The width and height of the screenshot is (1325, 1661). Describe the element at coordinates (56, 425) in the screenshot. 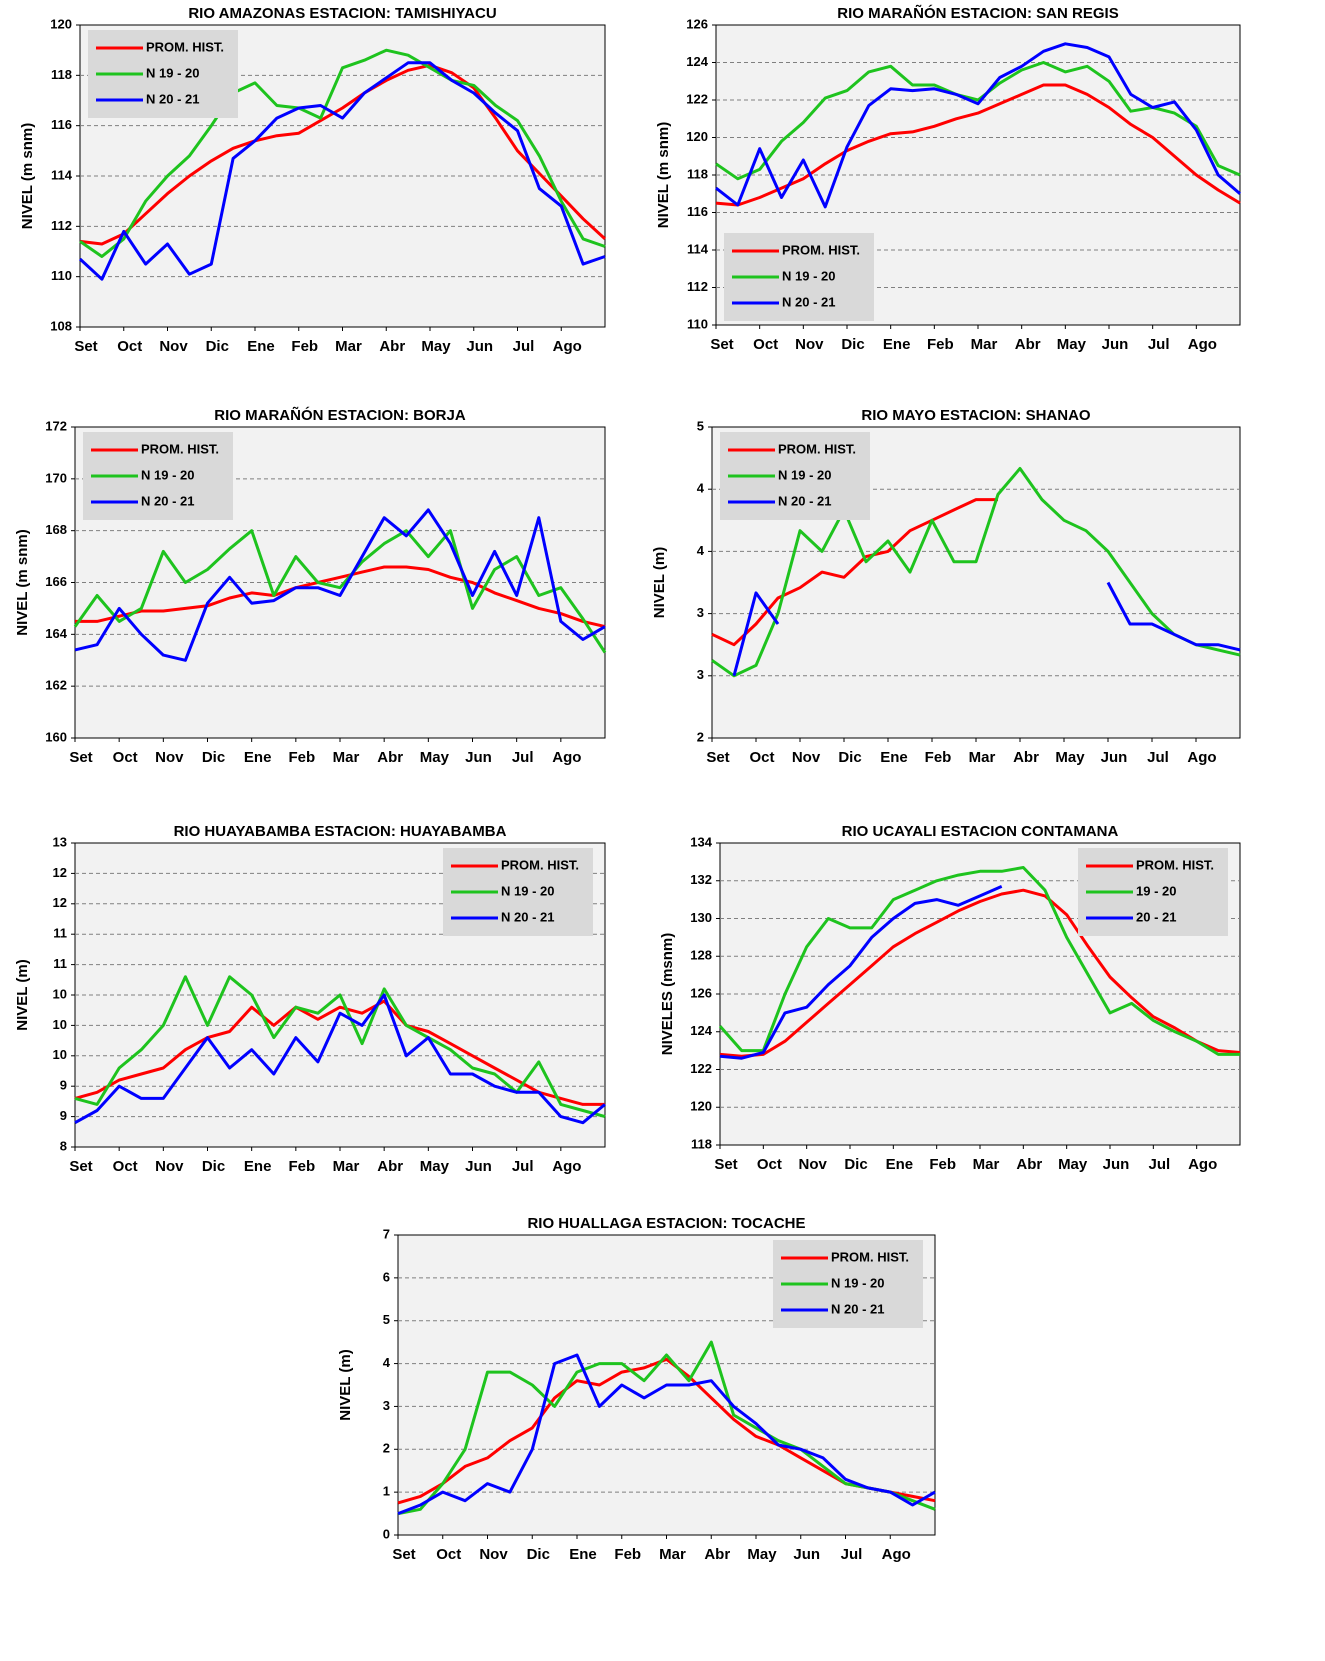

I see `y-tick-label: 172` at that location.